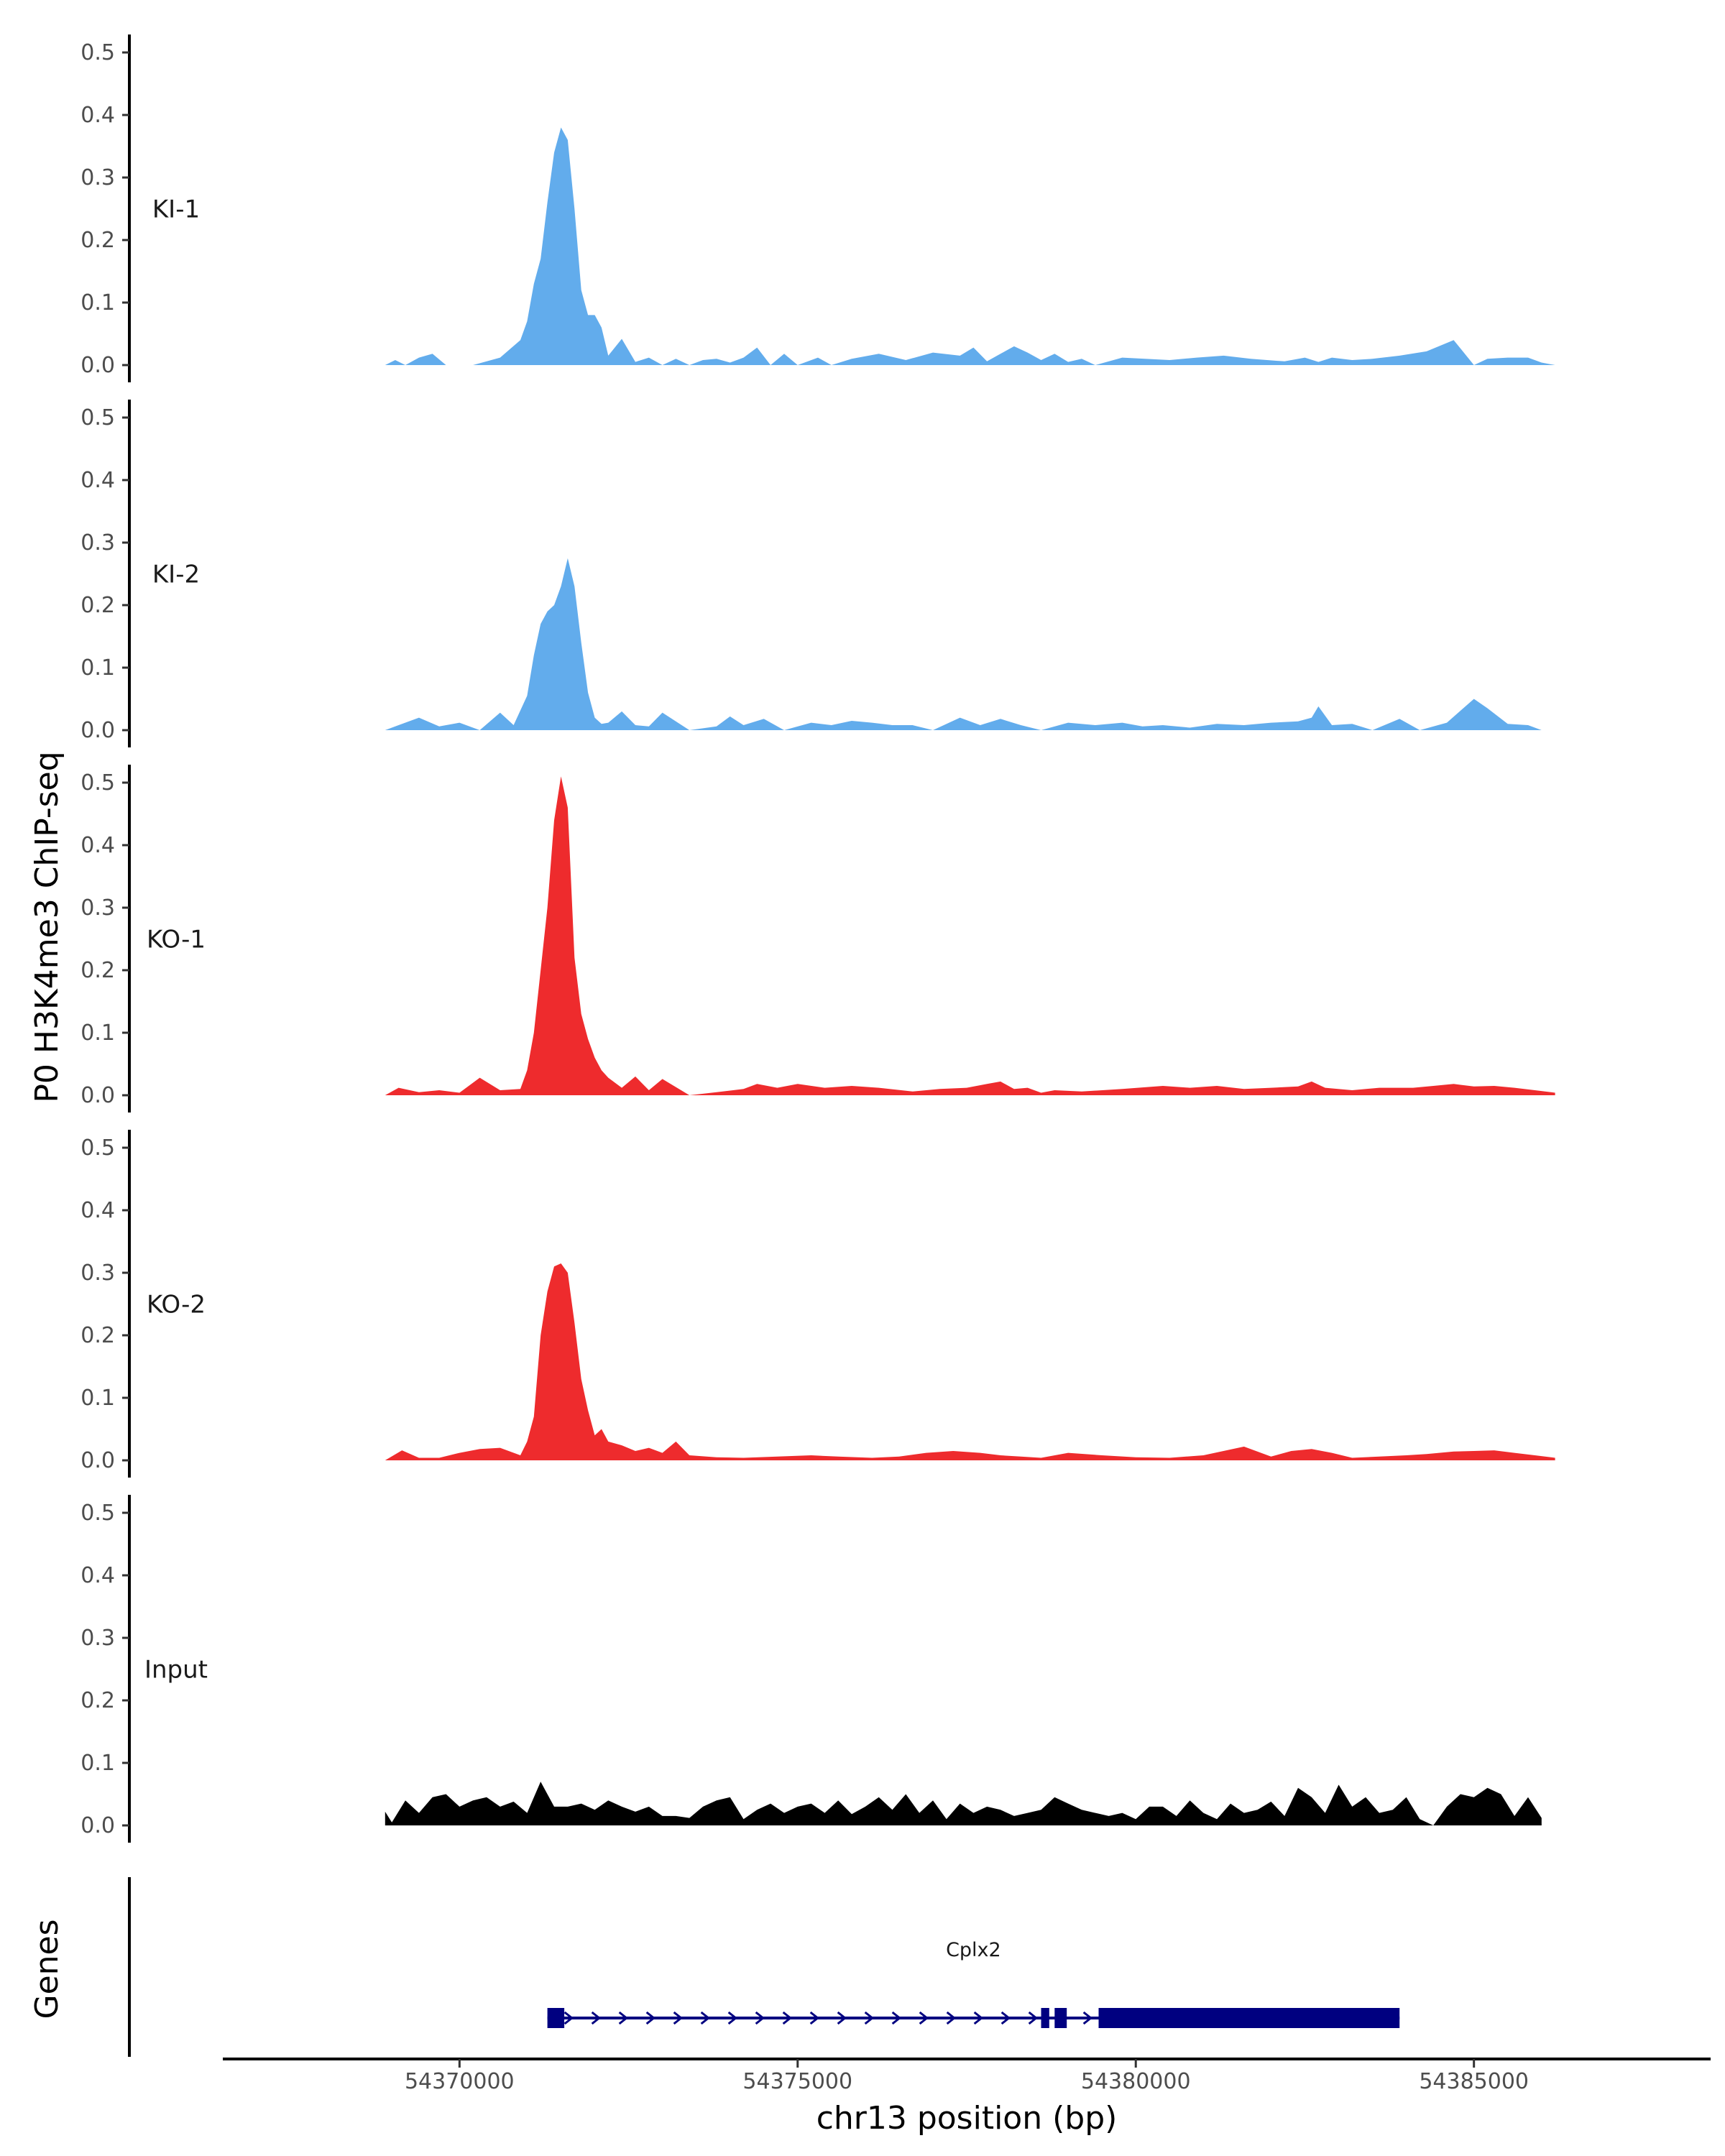  Describe the element at coordinates (47, 1969) in the screenshot. I see `genes-title: Genes` at that location.